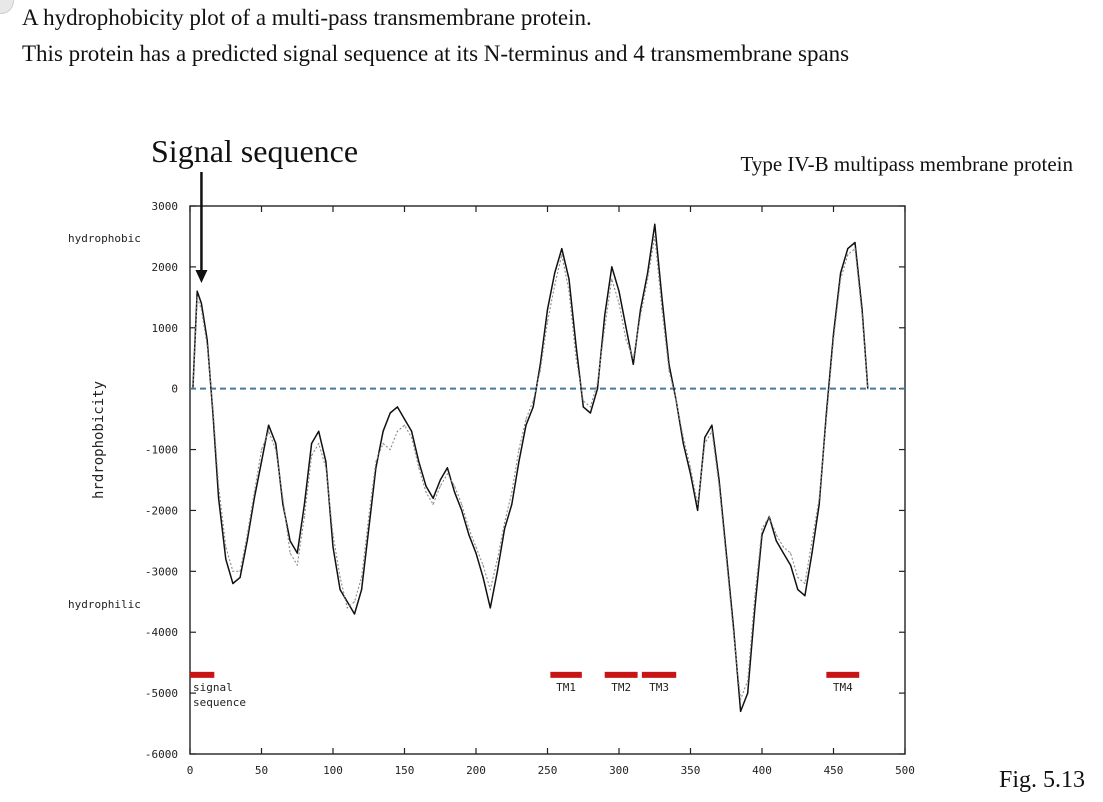 The height and width of the screenshot is (802, 1103). I want to click on hydrophilic-label: hydrophilic, so click(104, 604).